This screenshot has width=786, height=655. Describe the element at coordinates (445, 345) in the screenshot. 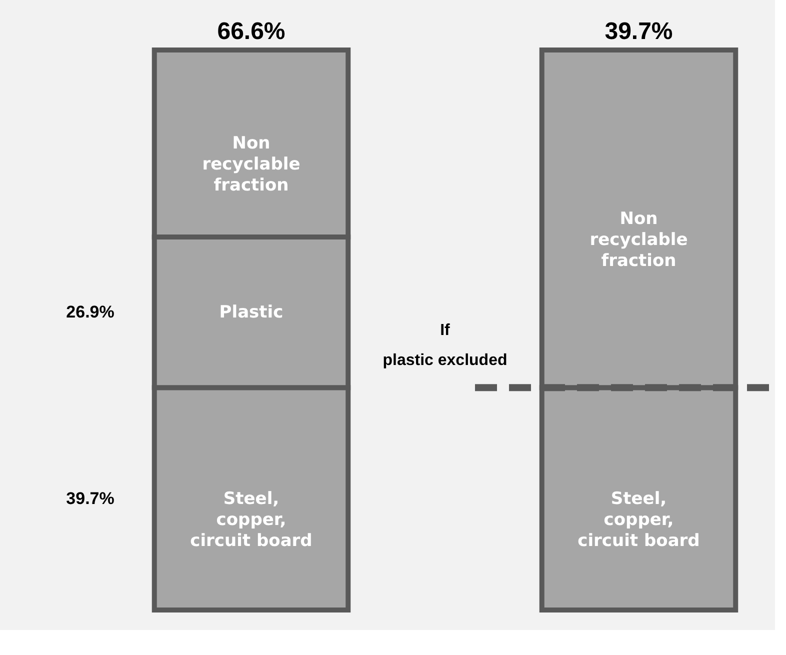

I see `annotation: If plastic excluded` at that location.